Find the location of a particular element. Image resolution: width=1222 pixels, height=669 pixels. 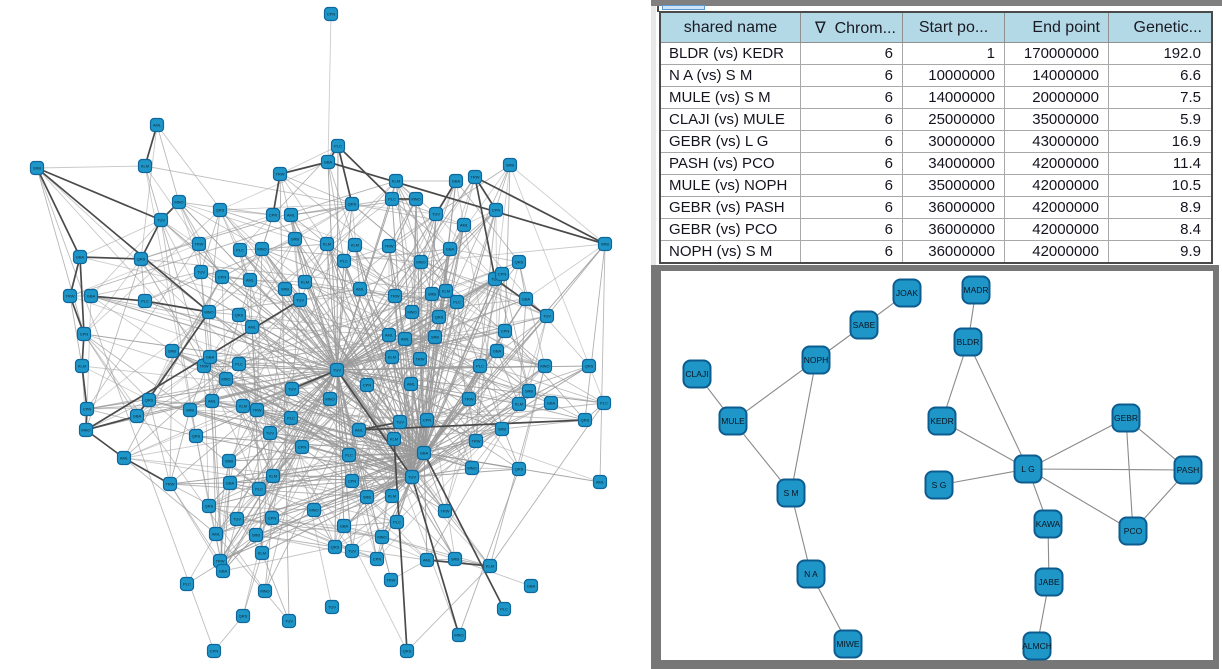

svg-text: L G is located at coordinates (1027, 469).